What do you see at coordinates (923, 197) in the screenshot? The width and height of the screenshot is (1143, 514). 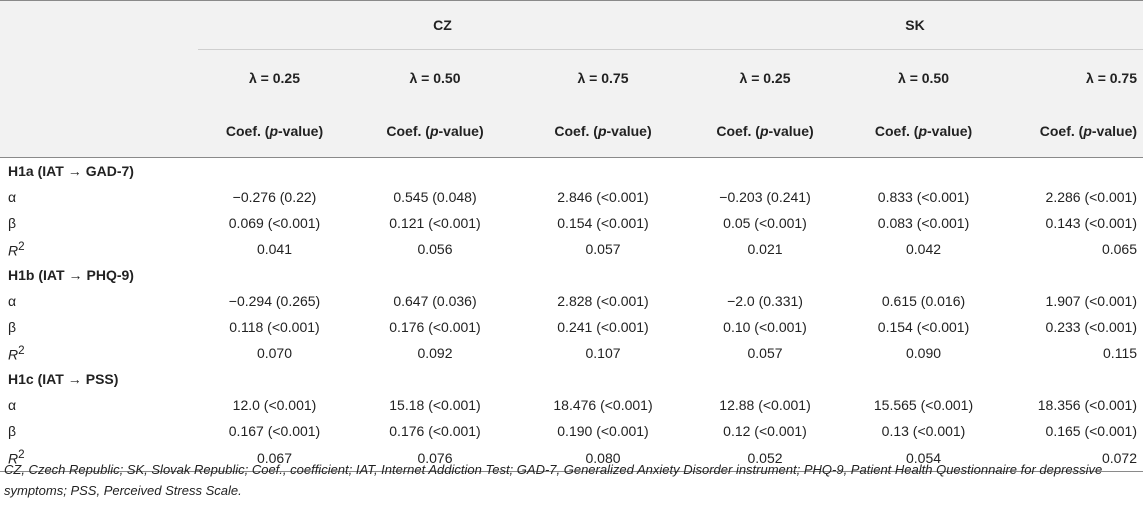 I see `value-cell: 0.833 (<0.001)` at bounding box center [923, 197].